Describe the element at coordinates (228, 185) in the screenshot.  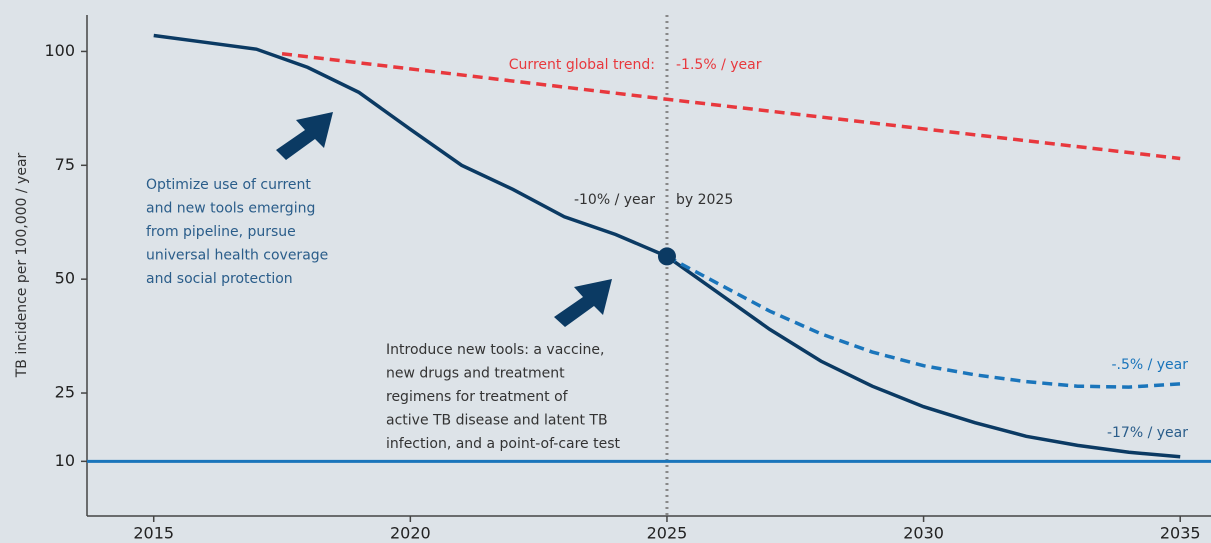
I see `annotation: Optimize use of current` at that location.